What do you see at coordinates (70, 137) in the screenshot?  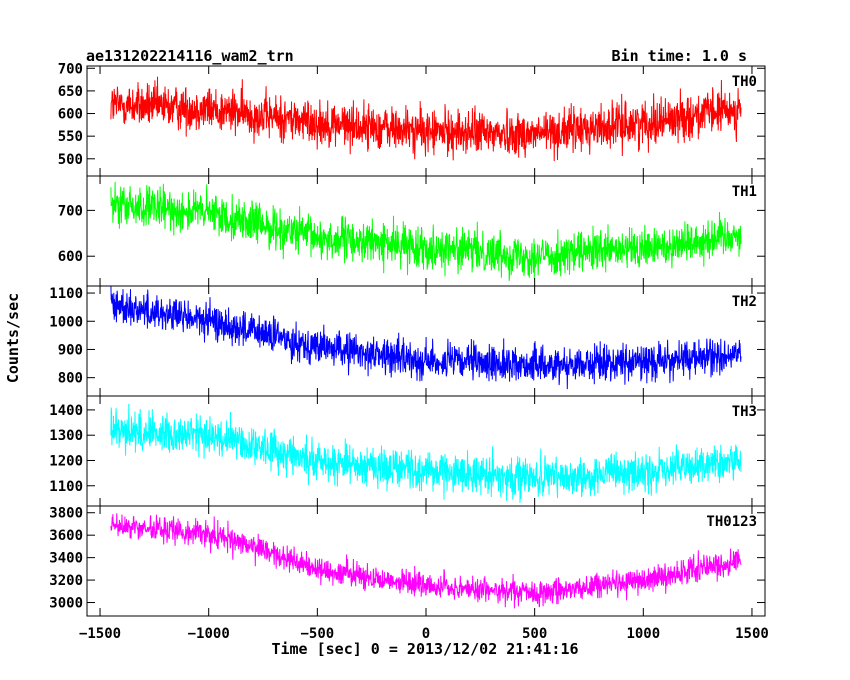 I see `y-tick-label: 550` at bounding box center [70, 137].